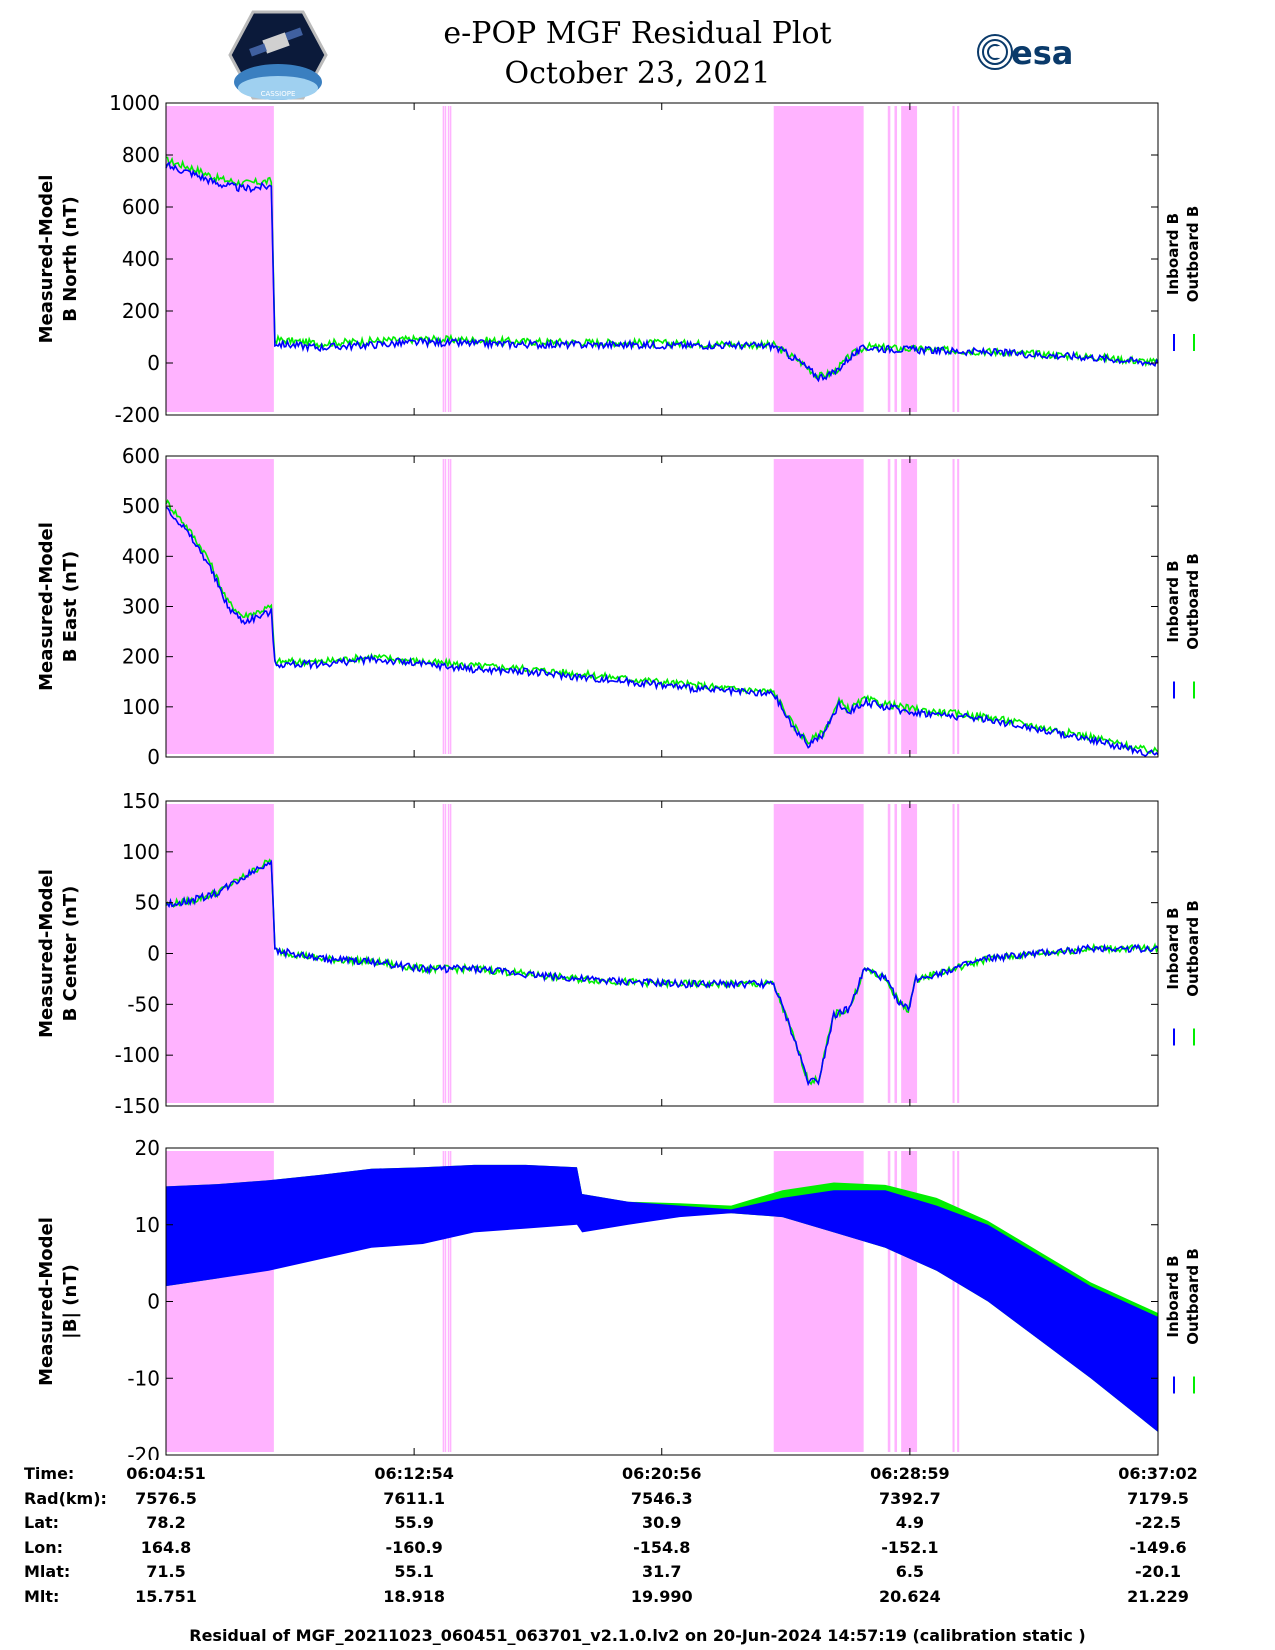 Image resolution: width=1275 pixels, height=1650 pixels. I want to click on chart-date: October 23, 2021, so click(637, 73).